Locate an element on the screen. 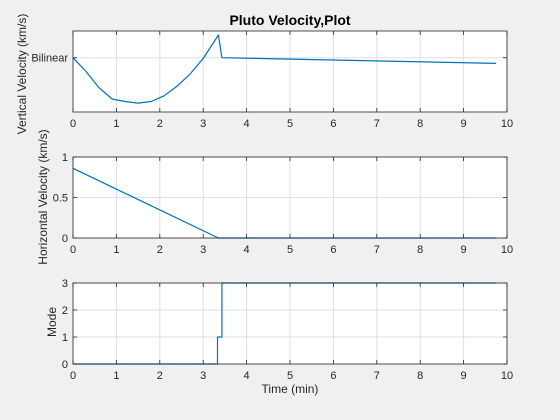 This screenshot has height=420, width=560. y-axis-label: Mode is located at coordinates (52, 322).